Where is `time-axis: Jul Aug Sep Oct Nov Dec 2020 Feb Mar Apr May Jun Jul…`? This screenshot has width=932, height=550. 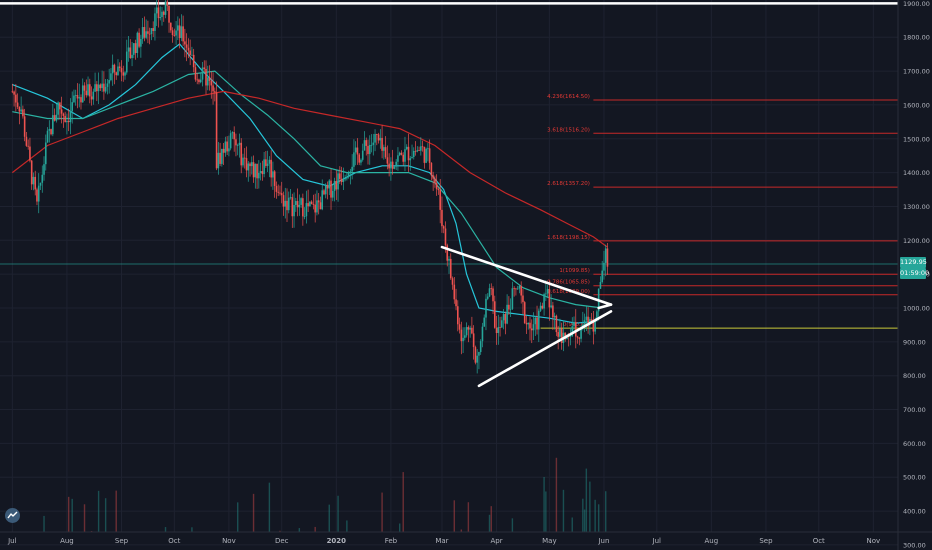
time-axis: Jul Aug Sep Oct Nov Dec 2020 Feb Mar Apr May Jun Jul… is located at coordinates (466, 538).